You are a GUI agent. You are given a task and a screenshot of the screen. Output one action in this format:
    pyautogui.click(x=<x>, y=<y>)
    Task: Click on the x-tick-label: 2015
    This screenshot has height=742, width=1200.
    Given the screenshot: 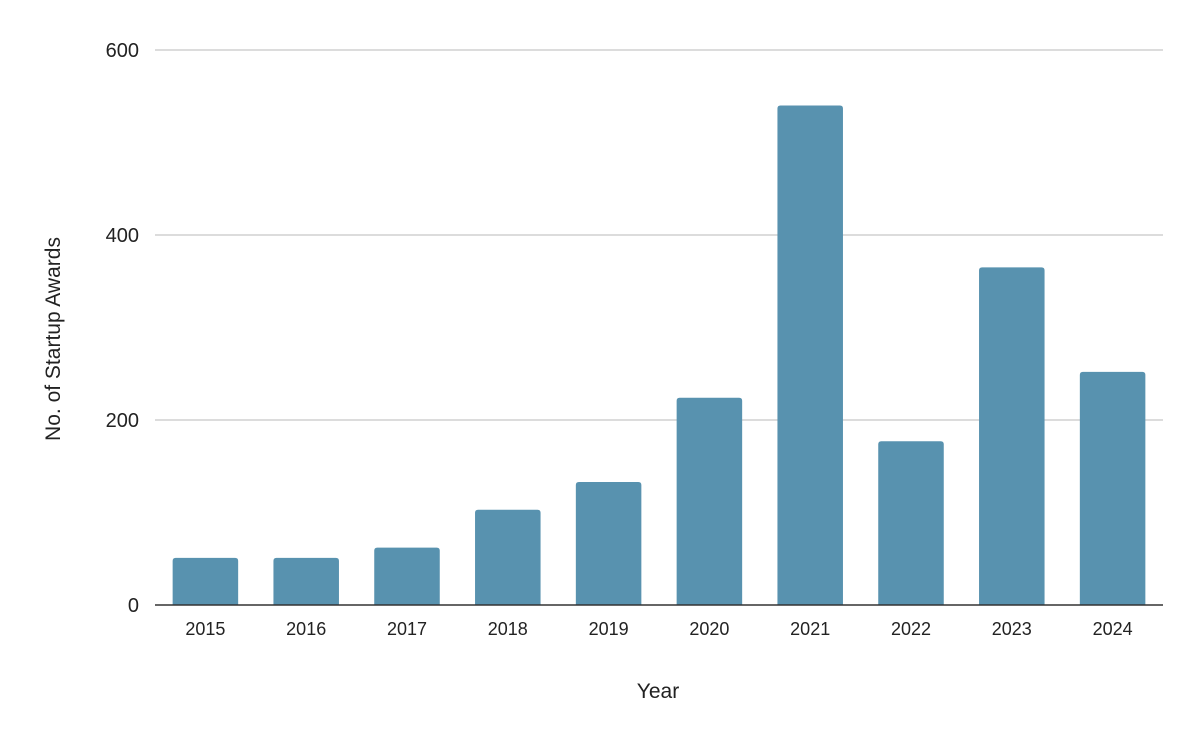 What is the action you would take?
    pyautogui.click(x=205, y=629)
    